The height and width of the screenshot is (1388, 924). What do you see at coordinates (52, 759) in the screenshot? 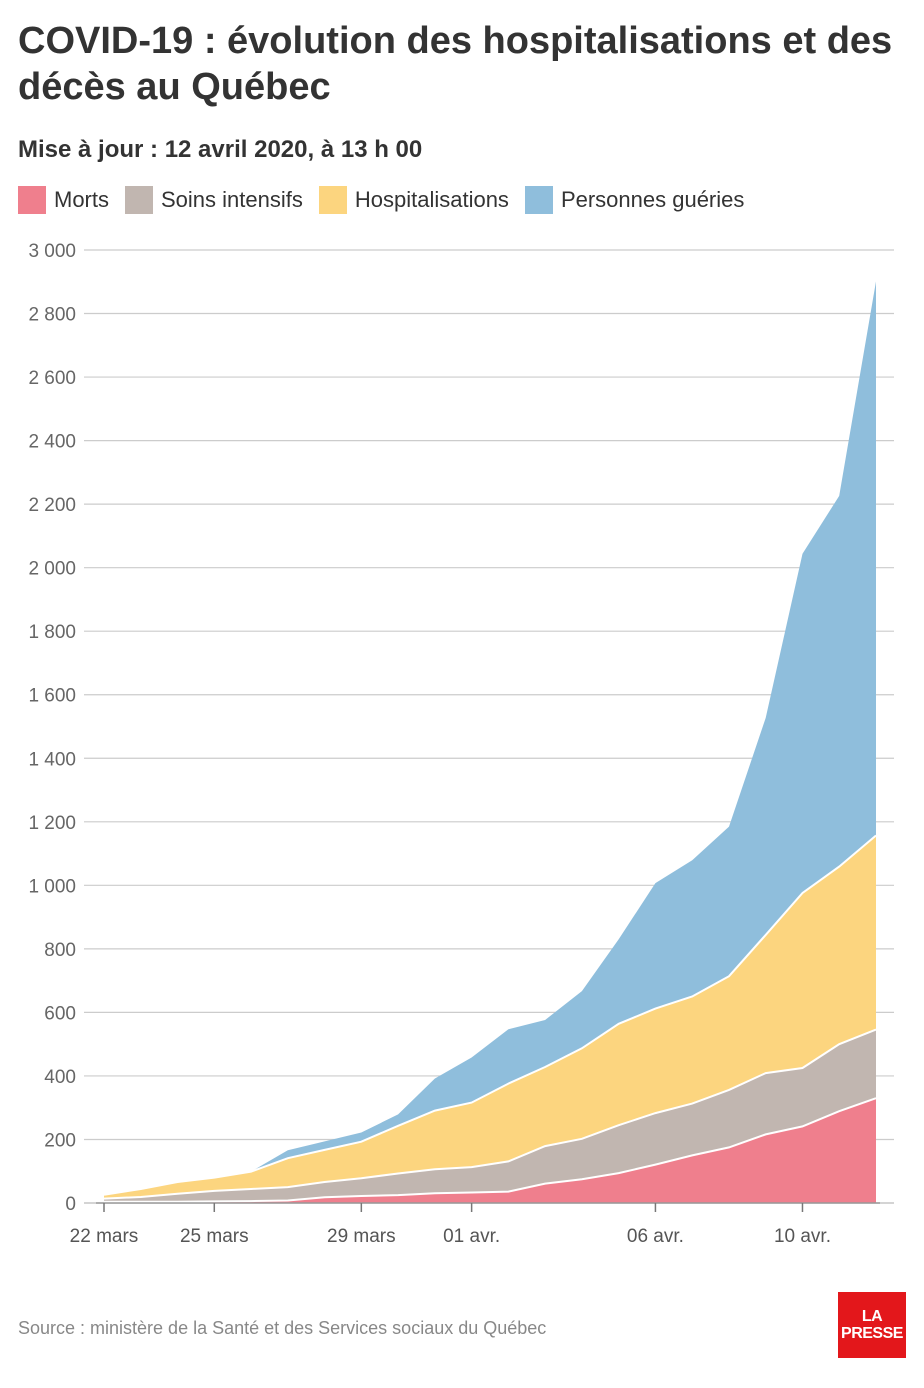
I see `y-tick-label: 1 400` at bounding box center [52, 759].